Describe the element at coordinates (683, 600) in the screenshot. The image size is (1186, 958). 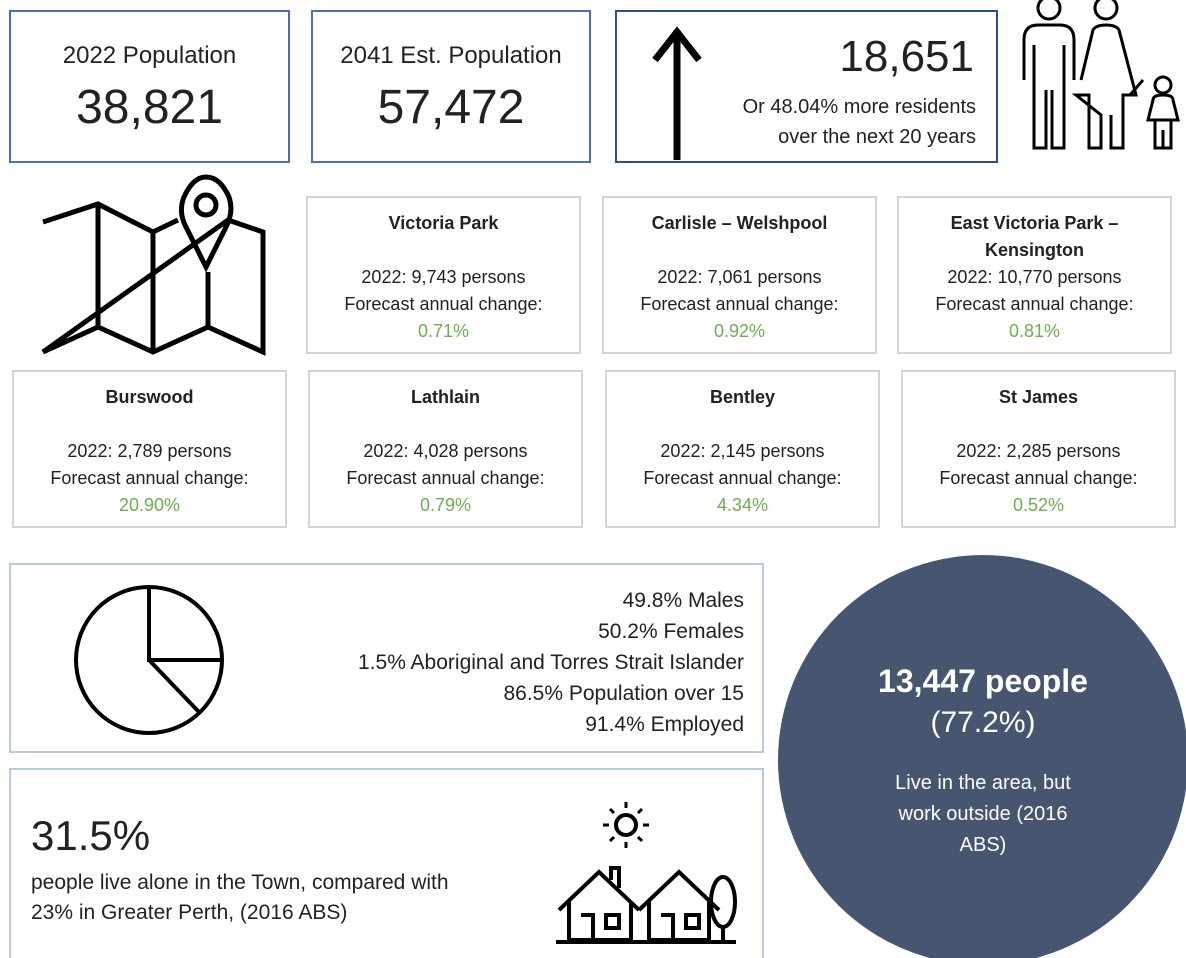
I see `demographic-line: 49.8% Males` at that location.